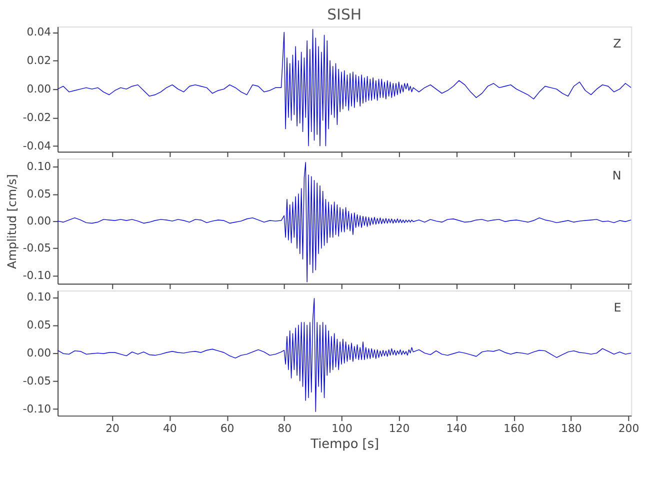  Describe the element at coordinates (169, 428) in the screenshot. I see `x-tick-label: 40` at that location.